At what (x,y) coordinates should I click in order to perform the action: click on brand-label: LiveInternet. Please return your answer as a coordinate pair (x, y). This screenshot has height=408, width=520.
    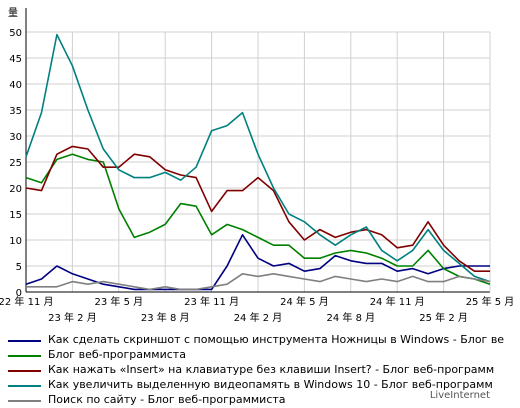
    Looking at the image, I should click on (459, 395).